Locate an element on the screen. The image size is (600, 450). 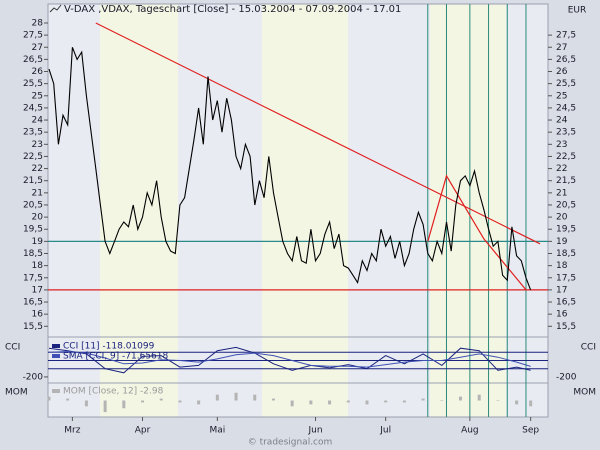
y-tick-label: -200 is located at coordinates (33, 377).